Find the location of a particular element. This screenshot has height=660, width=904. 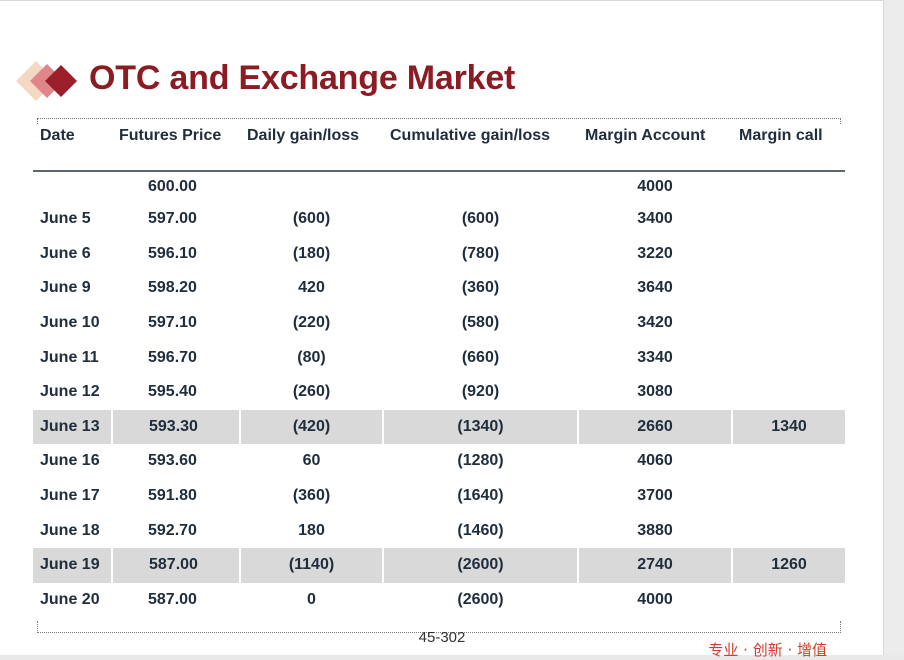

cell-cumulative-gain-loss: (660) is located at coordinates (480, 357).